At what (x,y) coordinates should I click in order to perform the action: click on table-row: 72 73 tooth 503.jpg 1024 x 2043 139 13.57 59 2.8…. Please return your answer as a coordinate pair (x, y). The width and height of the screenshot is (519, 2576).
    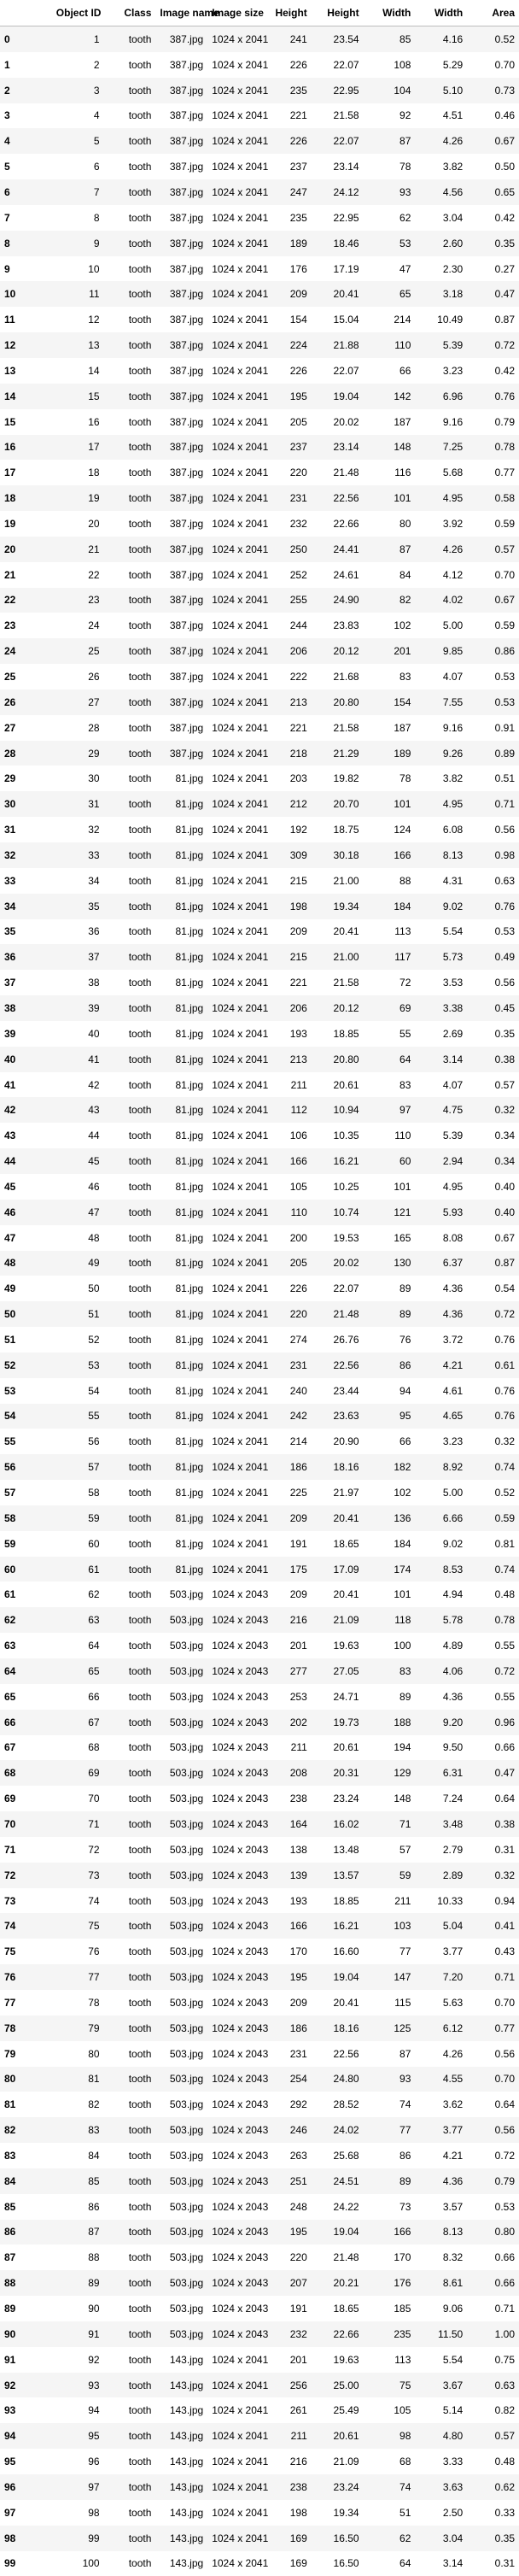
    Looking at the image, I should click on (259, 1875).